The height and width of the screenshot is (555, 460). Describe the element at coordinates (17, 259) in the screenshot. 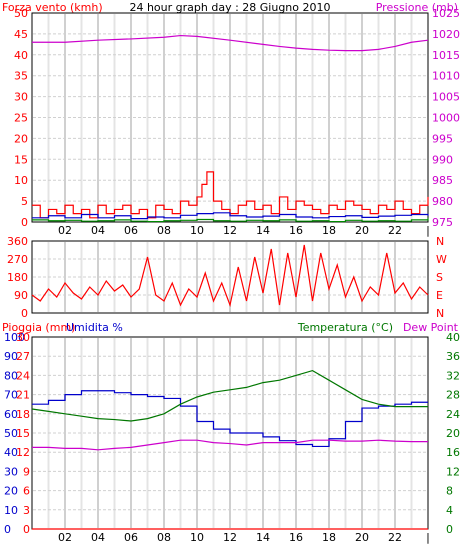

I see `wind-direction-tick-label: 270` at that location.